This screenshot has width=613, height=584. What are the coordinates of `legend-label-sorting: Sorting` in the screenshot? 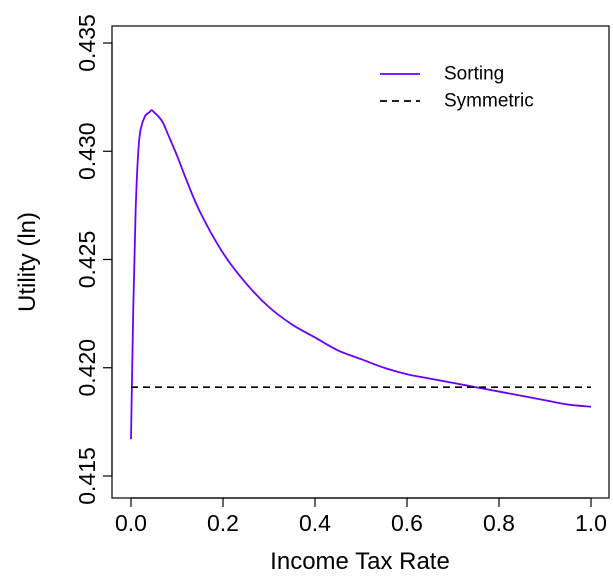 It's located at (474, 74).